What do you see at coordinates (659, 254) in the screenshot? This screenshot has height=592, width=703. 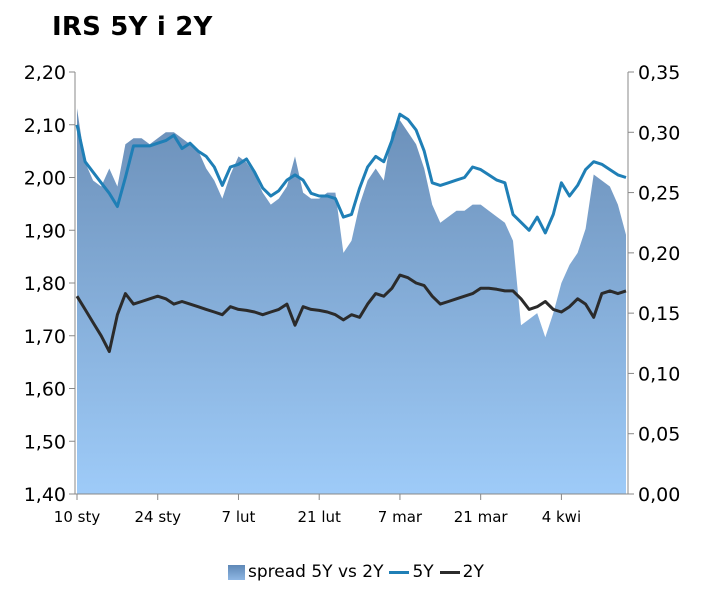 I see `y-right-tick-label: 0,20` at bounding box center [659, 254].